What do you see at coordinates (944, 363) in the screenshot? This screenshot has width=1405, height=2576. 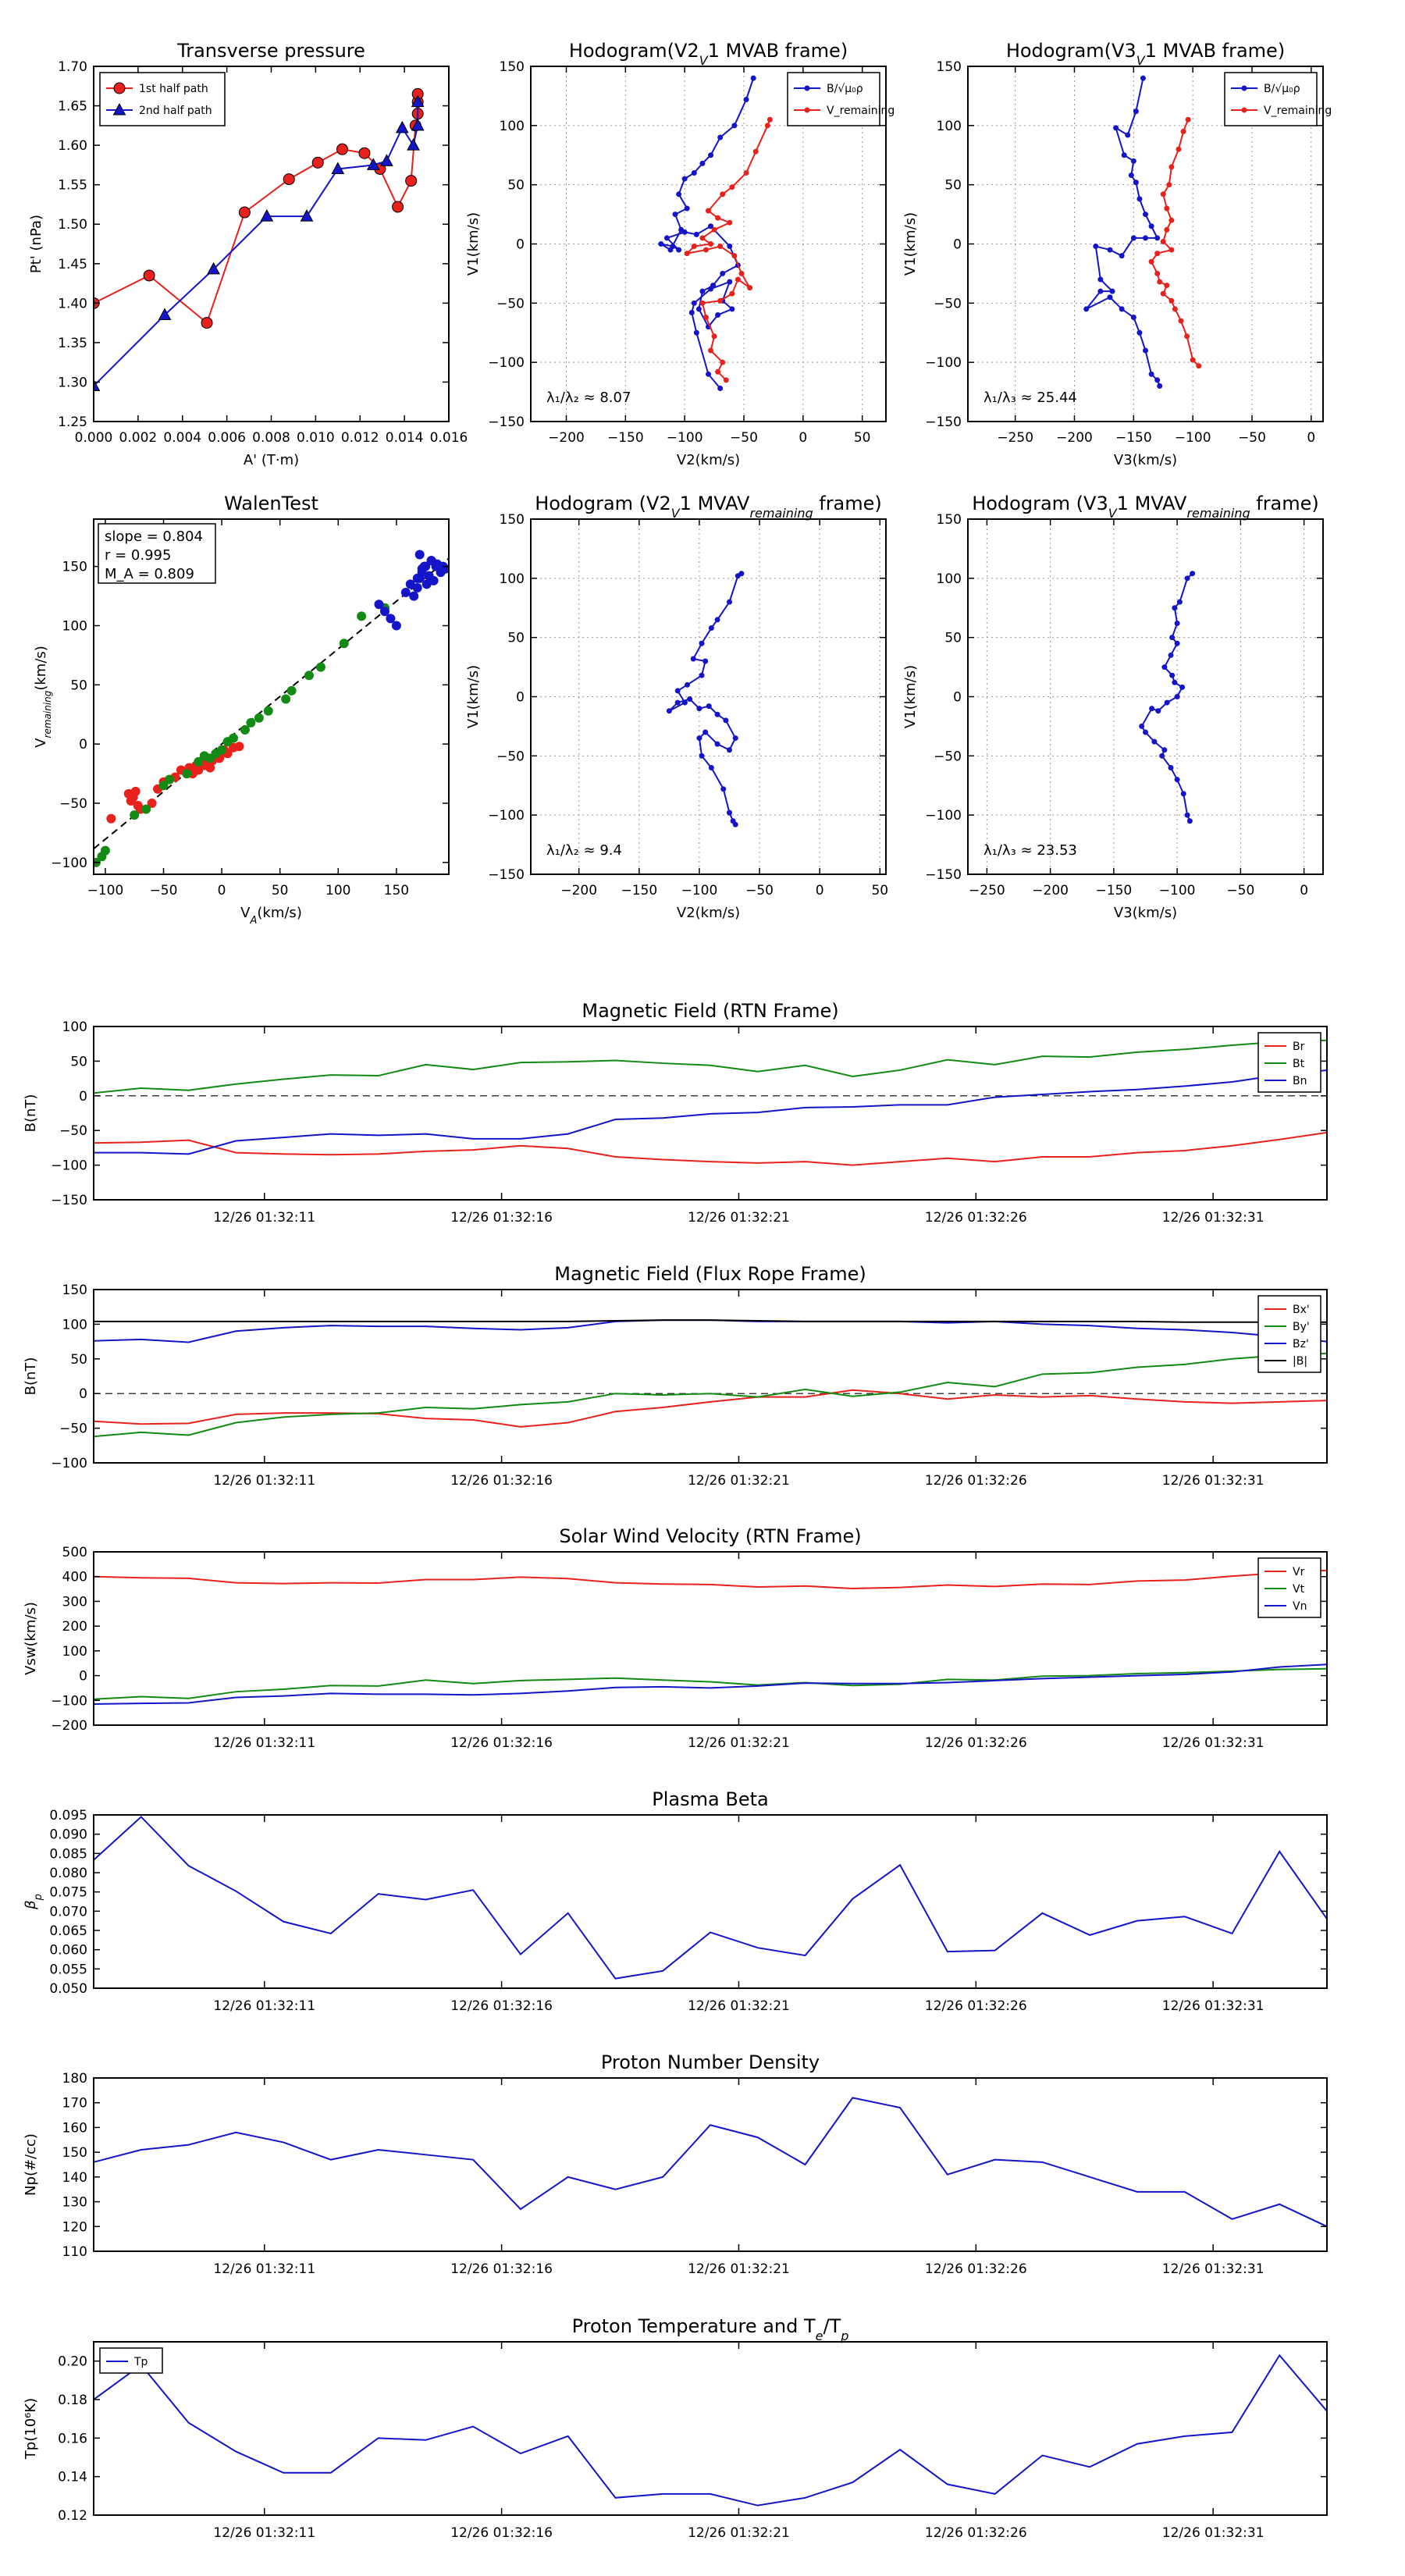 I see `y-tick-label: −100` at bounding box center [944, 363].